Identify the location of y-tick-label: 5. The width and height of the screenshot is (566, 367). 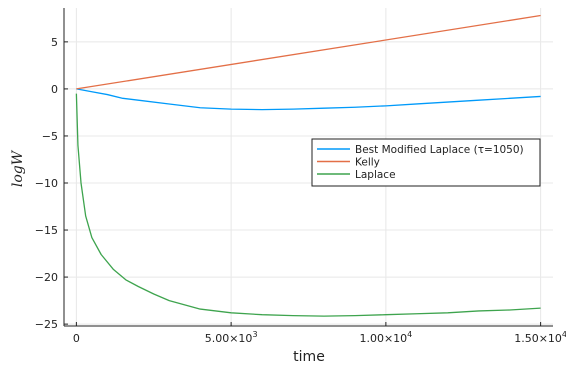
(54, 42).